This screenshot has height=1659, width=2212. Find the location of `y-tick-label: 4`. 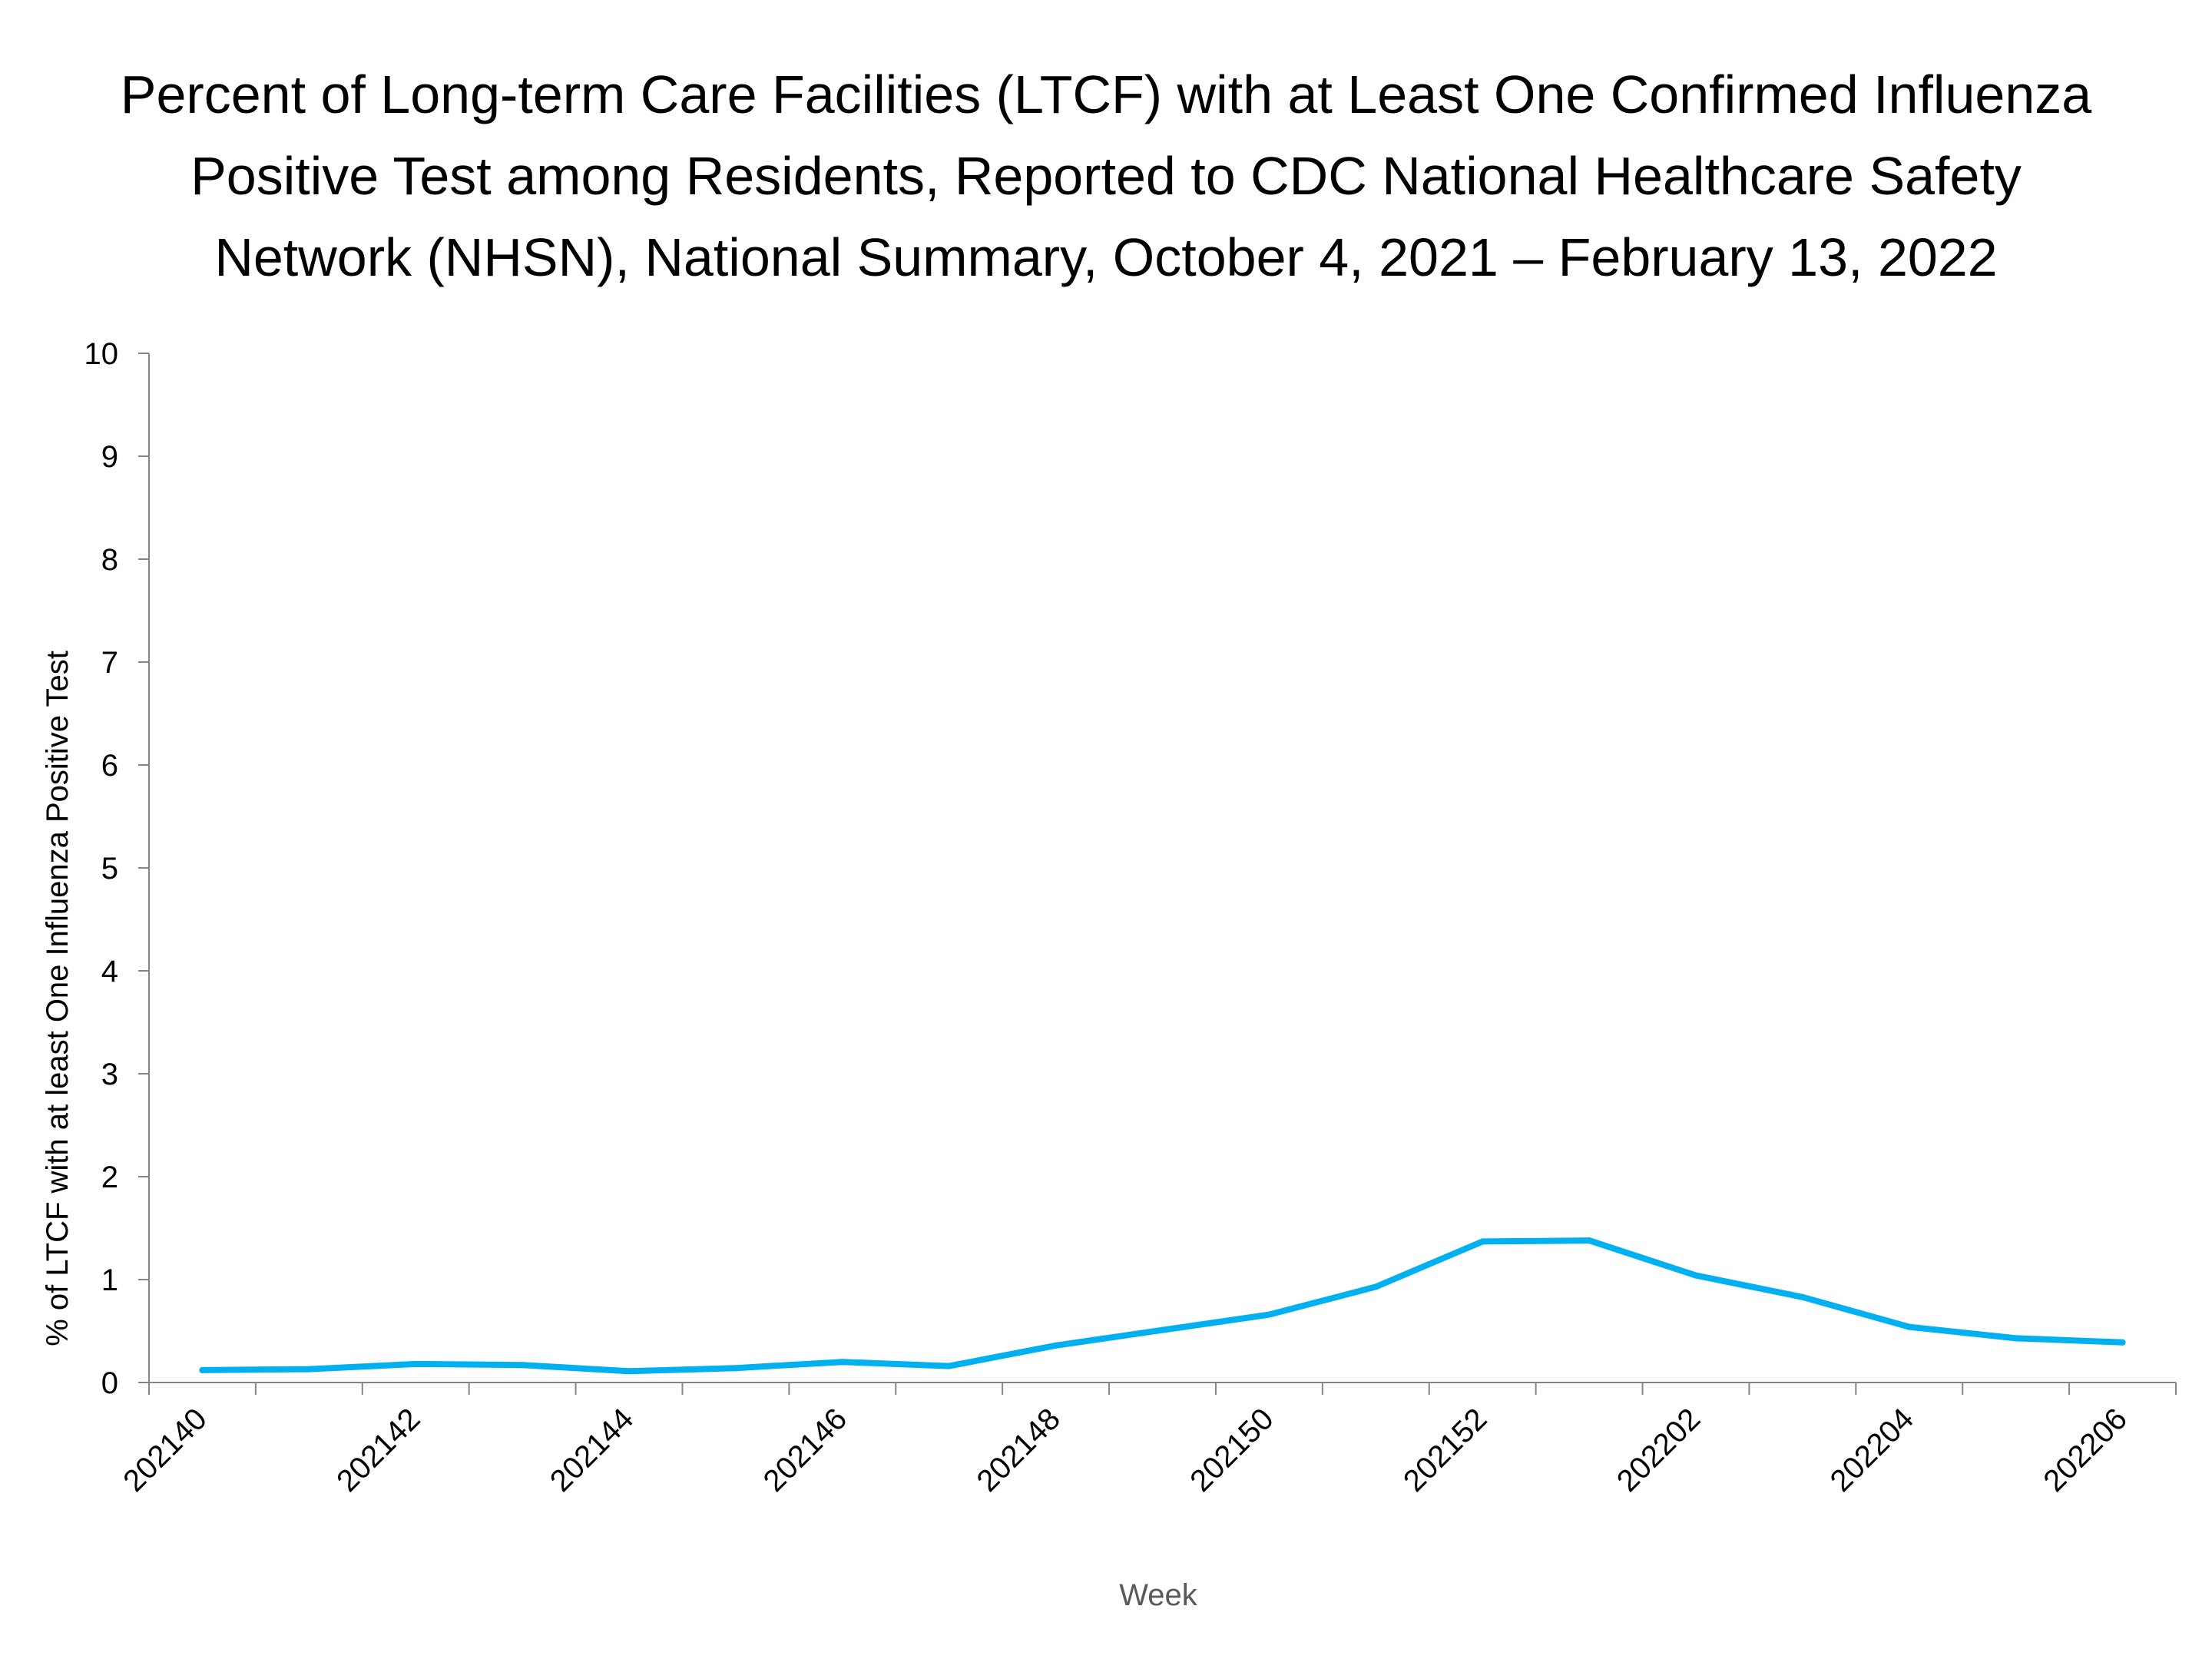

y-tick-label: 4 is located at coordinates (109, 971).